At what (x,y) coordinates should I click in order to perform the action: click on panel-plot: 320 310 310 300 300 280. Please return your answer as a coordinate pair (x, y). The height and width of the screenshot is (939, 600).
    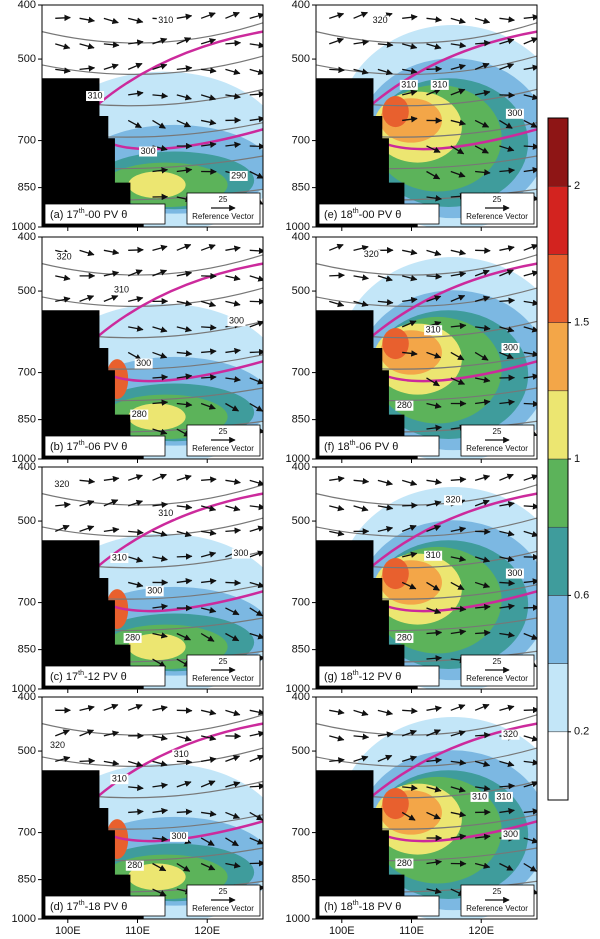
    Looking at the image, I should click on (152, 578).